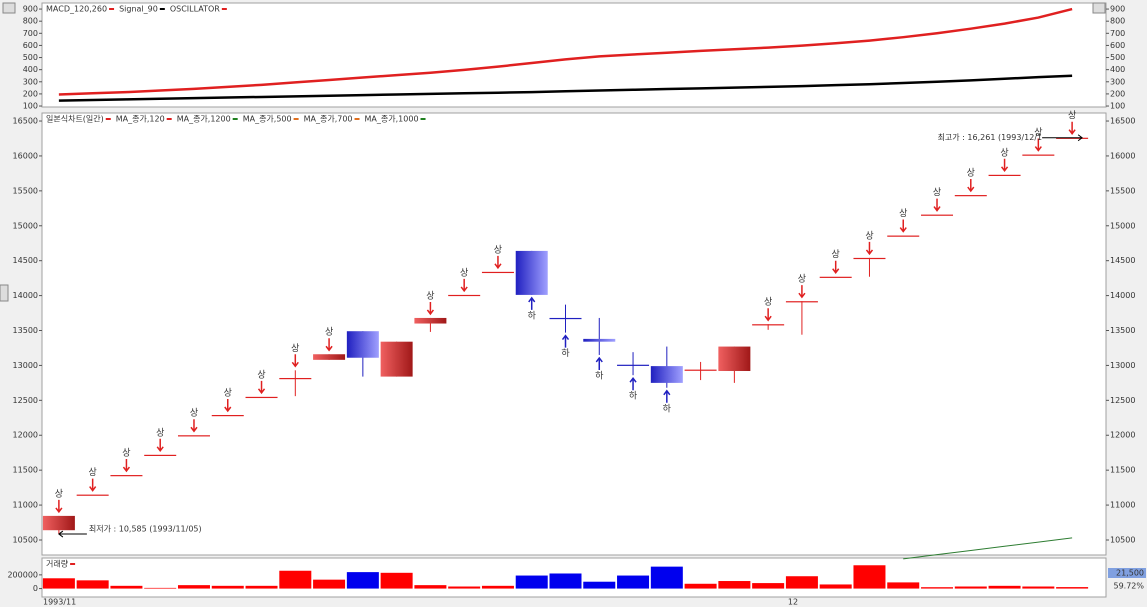 The width and height of the screenshot is (1147, 607). Describe the element at coordinates (1117, 69) in the screenshot. I see `y-tick-label: 400` at that location.